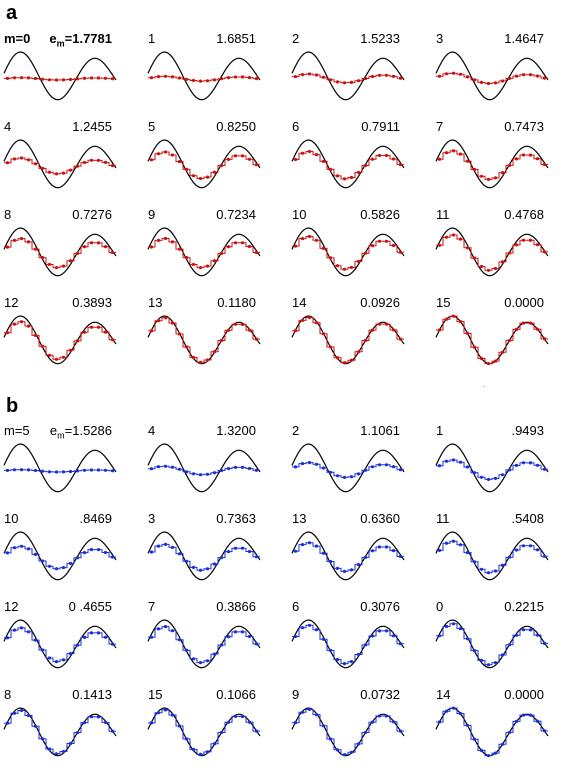 This screenshot has width=567, height=774. I want to click on plot-cell: 4 1.2455, so click(61, 161).